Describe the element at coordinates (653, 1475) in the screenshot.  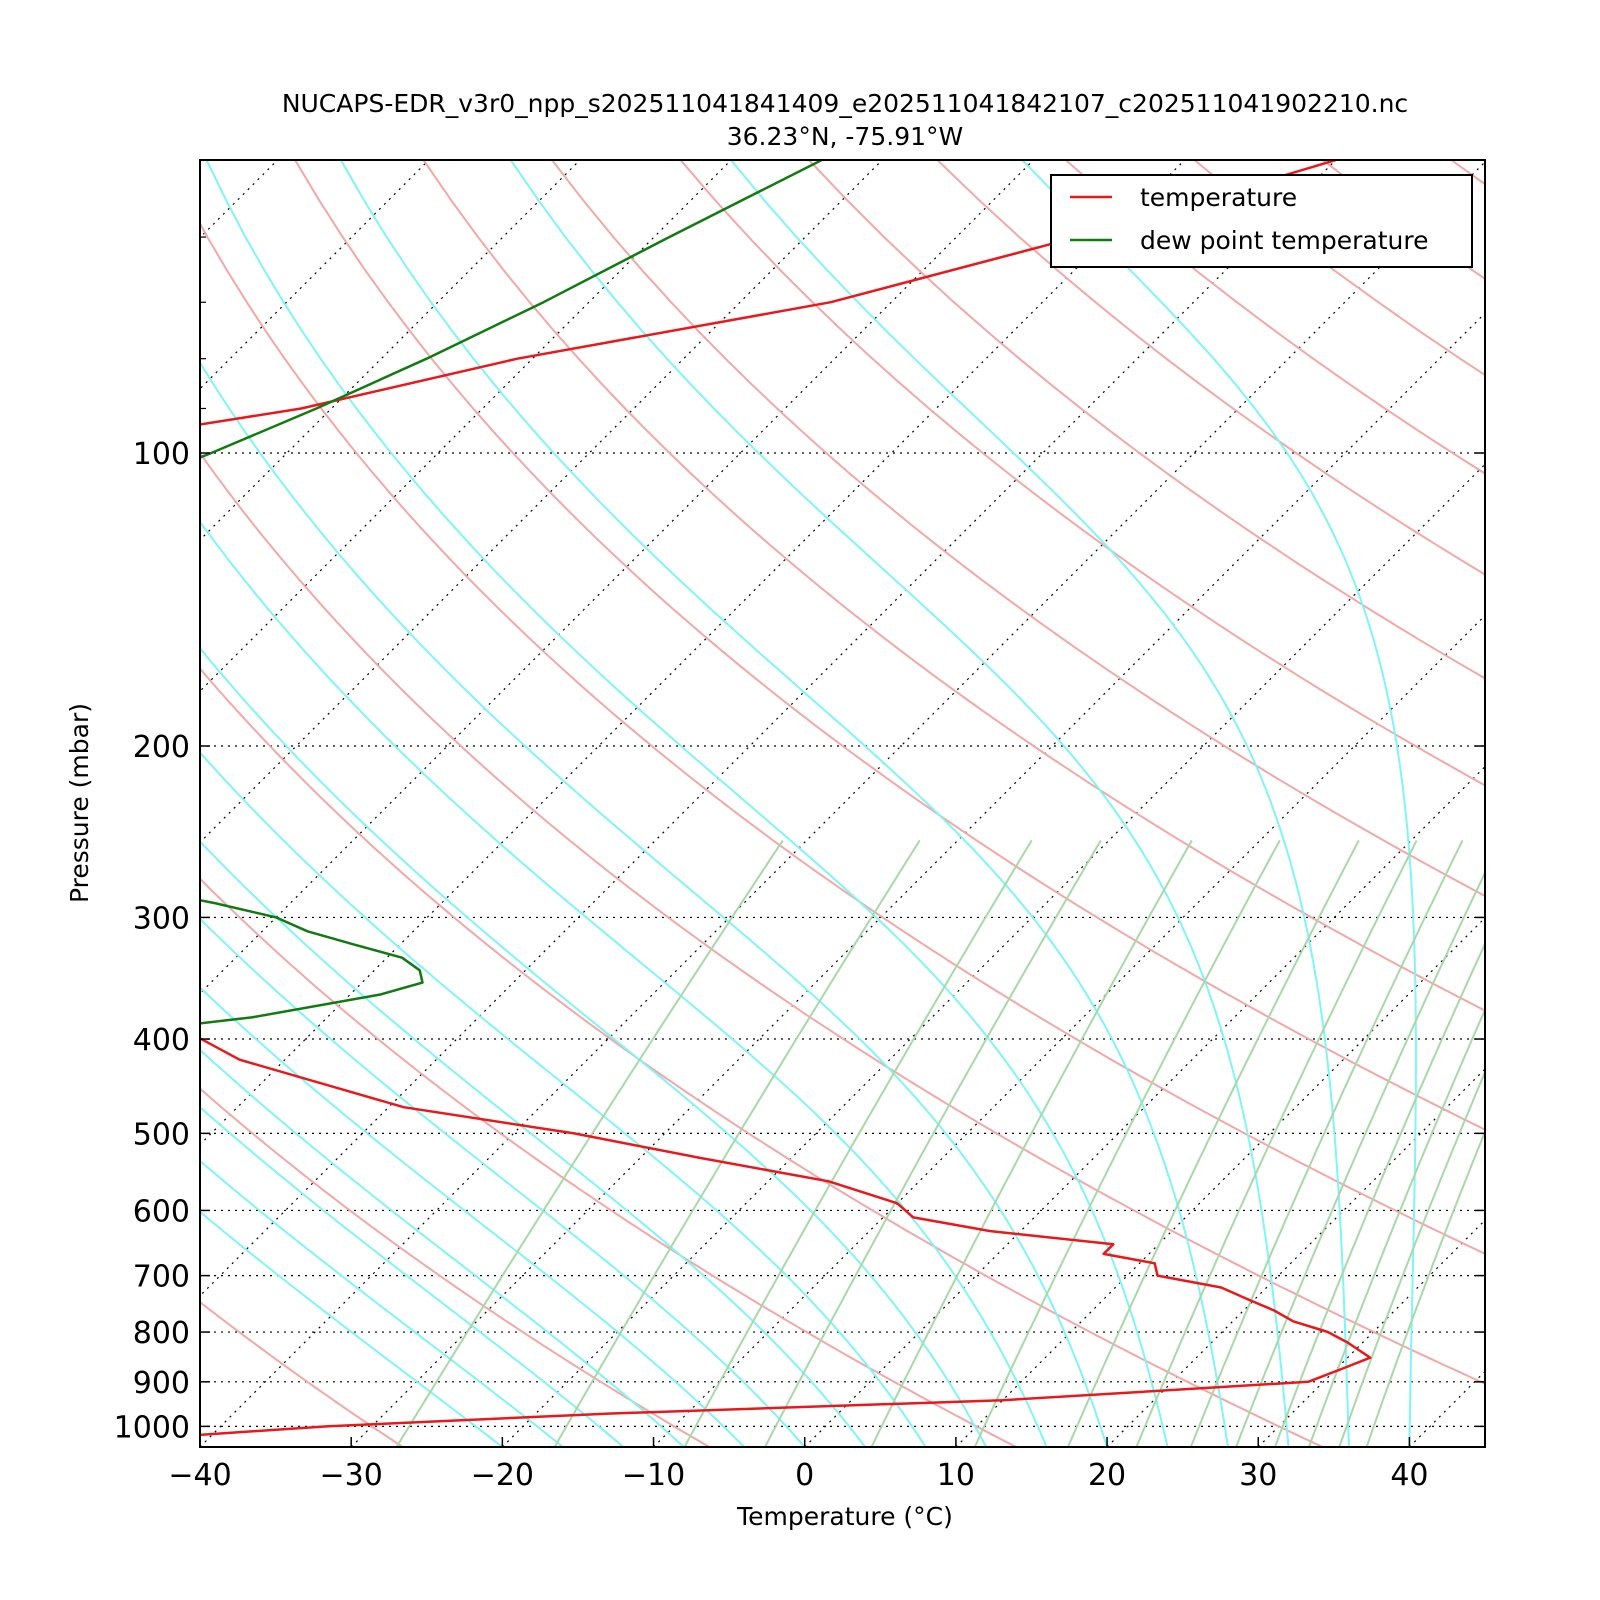
I see `x-tick-label: −10` at that location.